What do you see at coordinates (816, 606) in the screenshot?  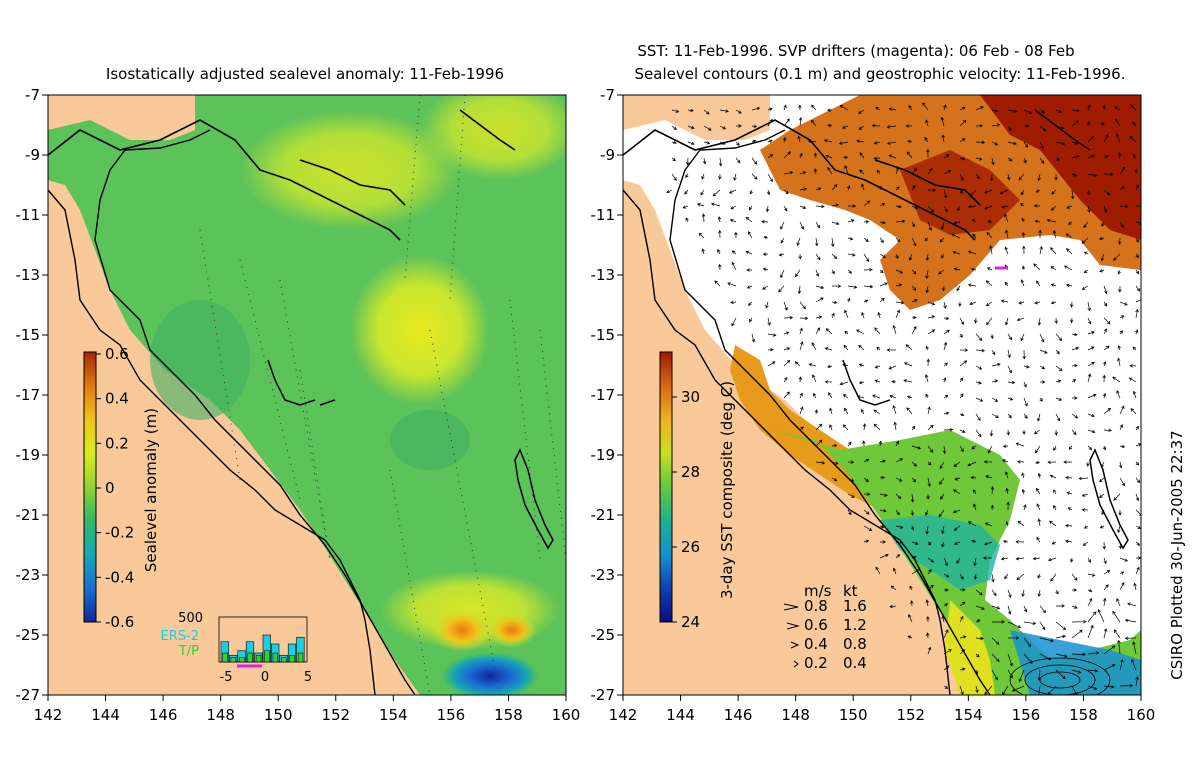 I see `velocity-legend-ms: 0.8` at bounding box center [816, 606].